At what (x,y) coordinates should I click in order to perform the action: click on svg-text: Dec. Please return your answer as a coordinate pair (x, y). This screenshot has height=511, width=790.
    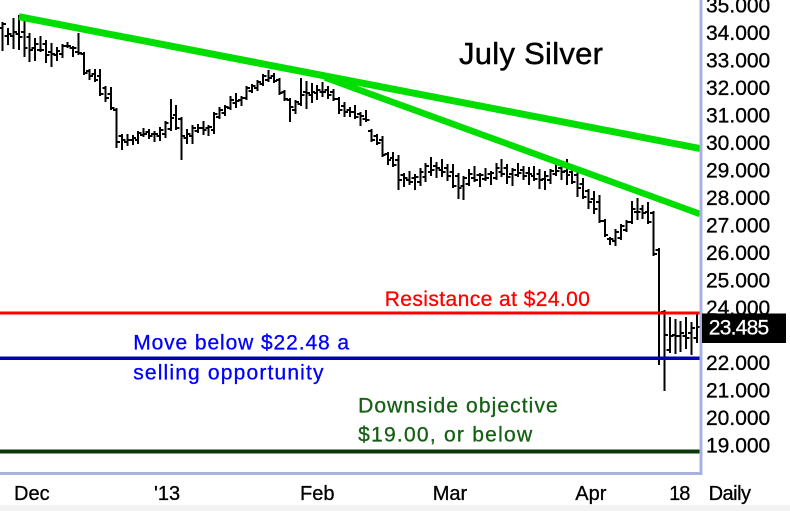
    Looking at the image, I should click on (32, 494).